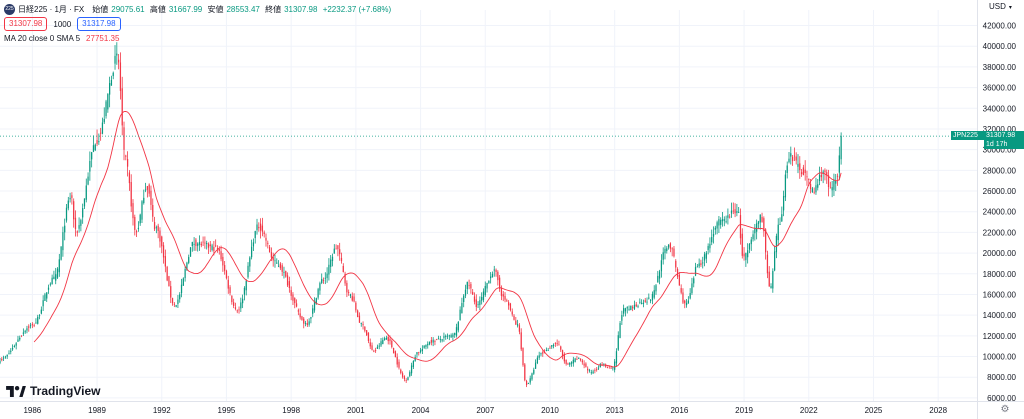  Describe the element at coordinates (53, 391) in the screenshot. I see `tradingview-logo: TradingView` at that location.